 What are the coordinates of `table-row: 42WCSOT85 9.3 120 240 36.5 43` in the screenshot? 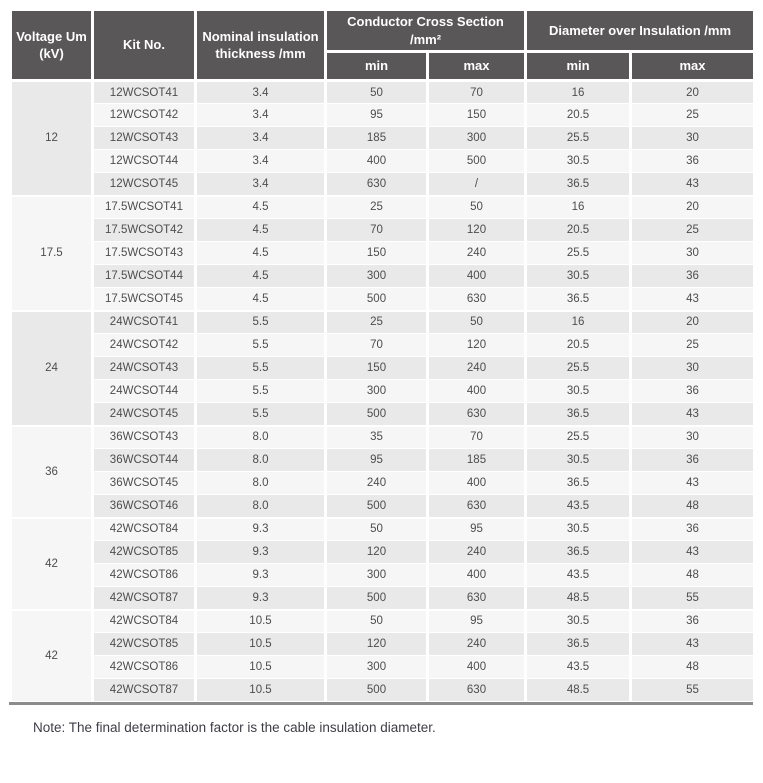 It's located at (384, 552).